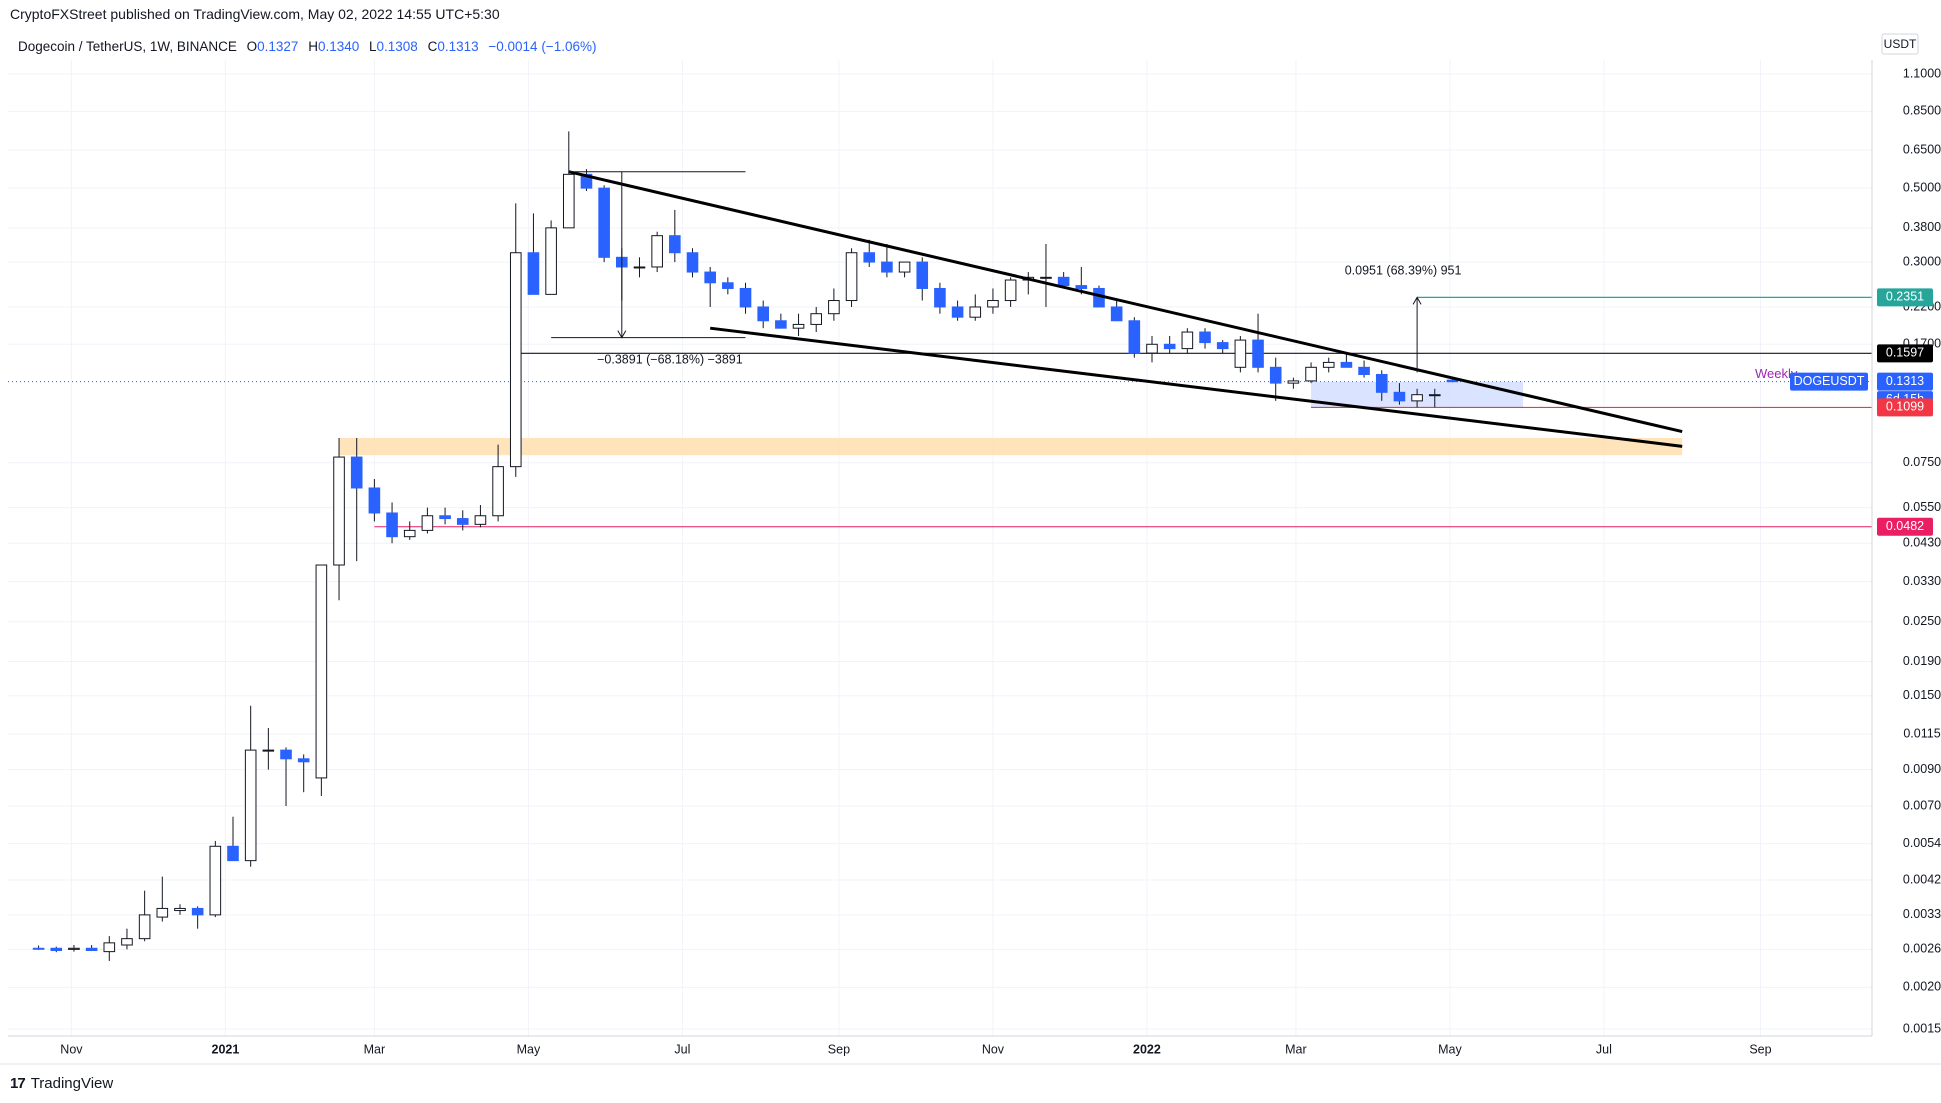 The width and height of the screenshot is (1941, 1103). What do you see at coordinates (1417, 300) in the screenshot?
I see `measure-up-arrowhead` at bounding box center [1417, 300].